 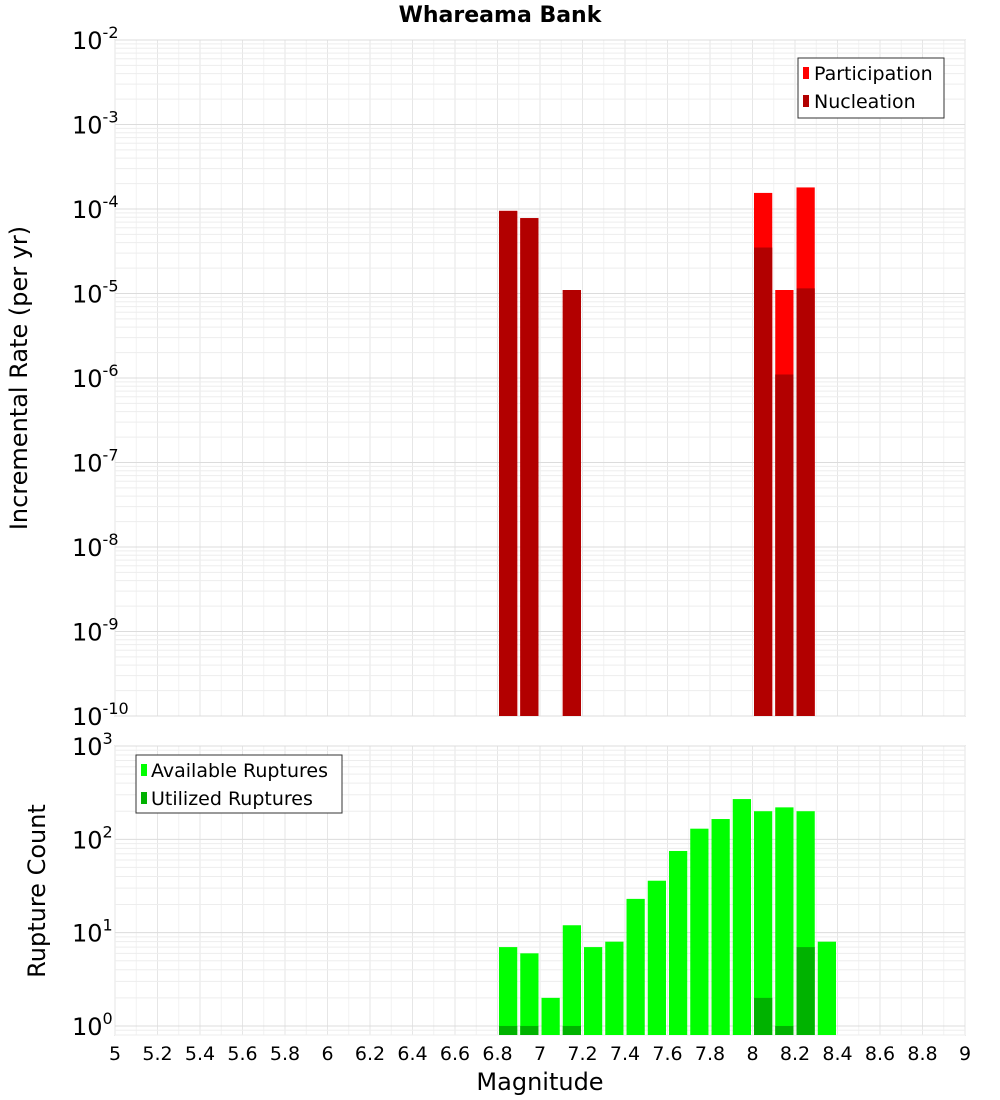 What do you see at coordinates (806, 73) in the screenshot?
I see `legend-swatch-participation` at bounding box center [806, 73].